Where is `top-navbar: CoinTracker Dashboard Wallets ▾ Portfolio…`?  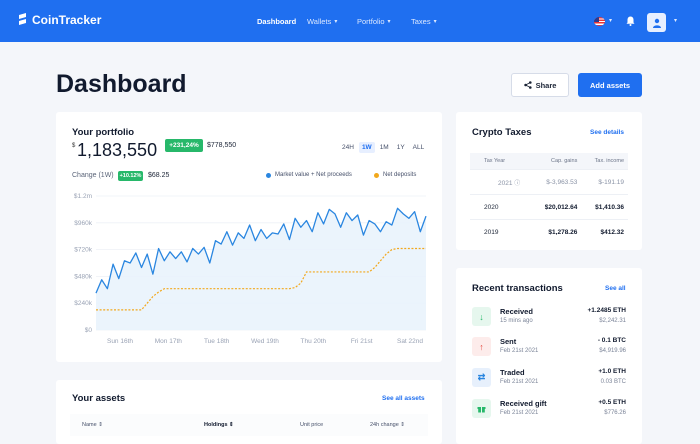 top-navbar: CoinTracker Dashboard Wallets ▾ Portfolio… is located at coordinates (350, 21).